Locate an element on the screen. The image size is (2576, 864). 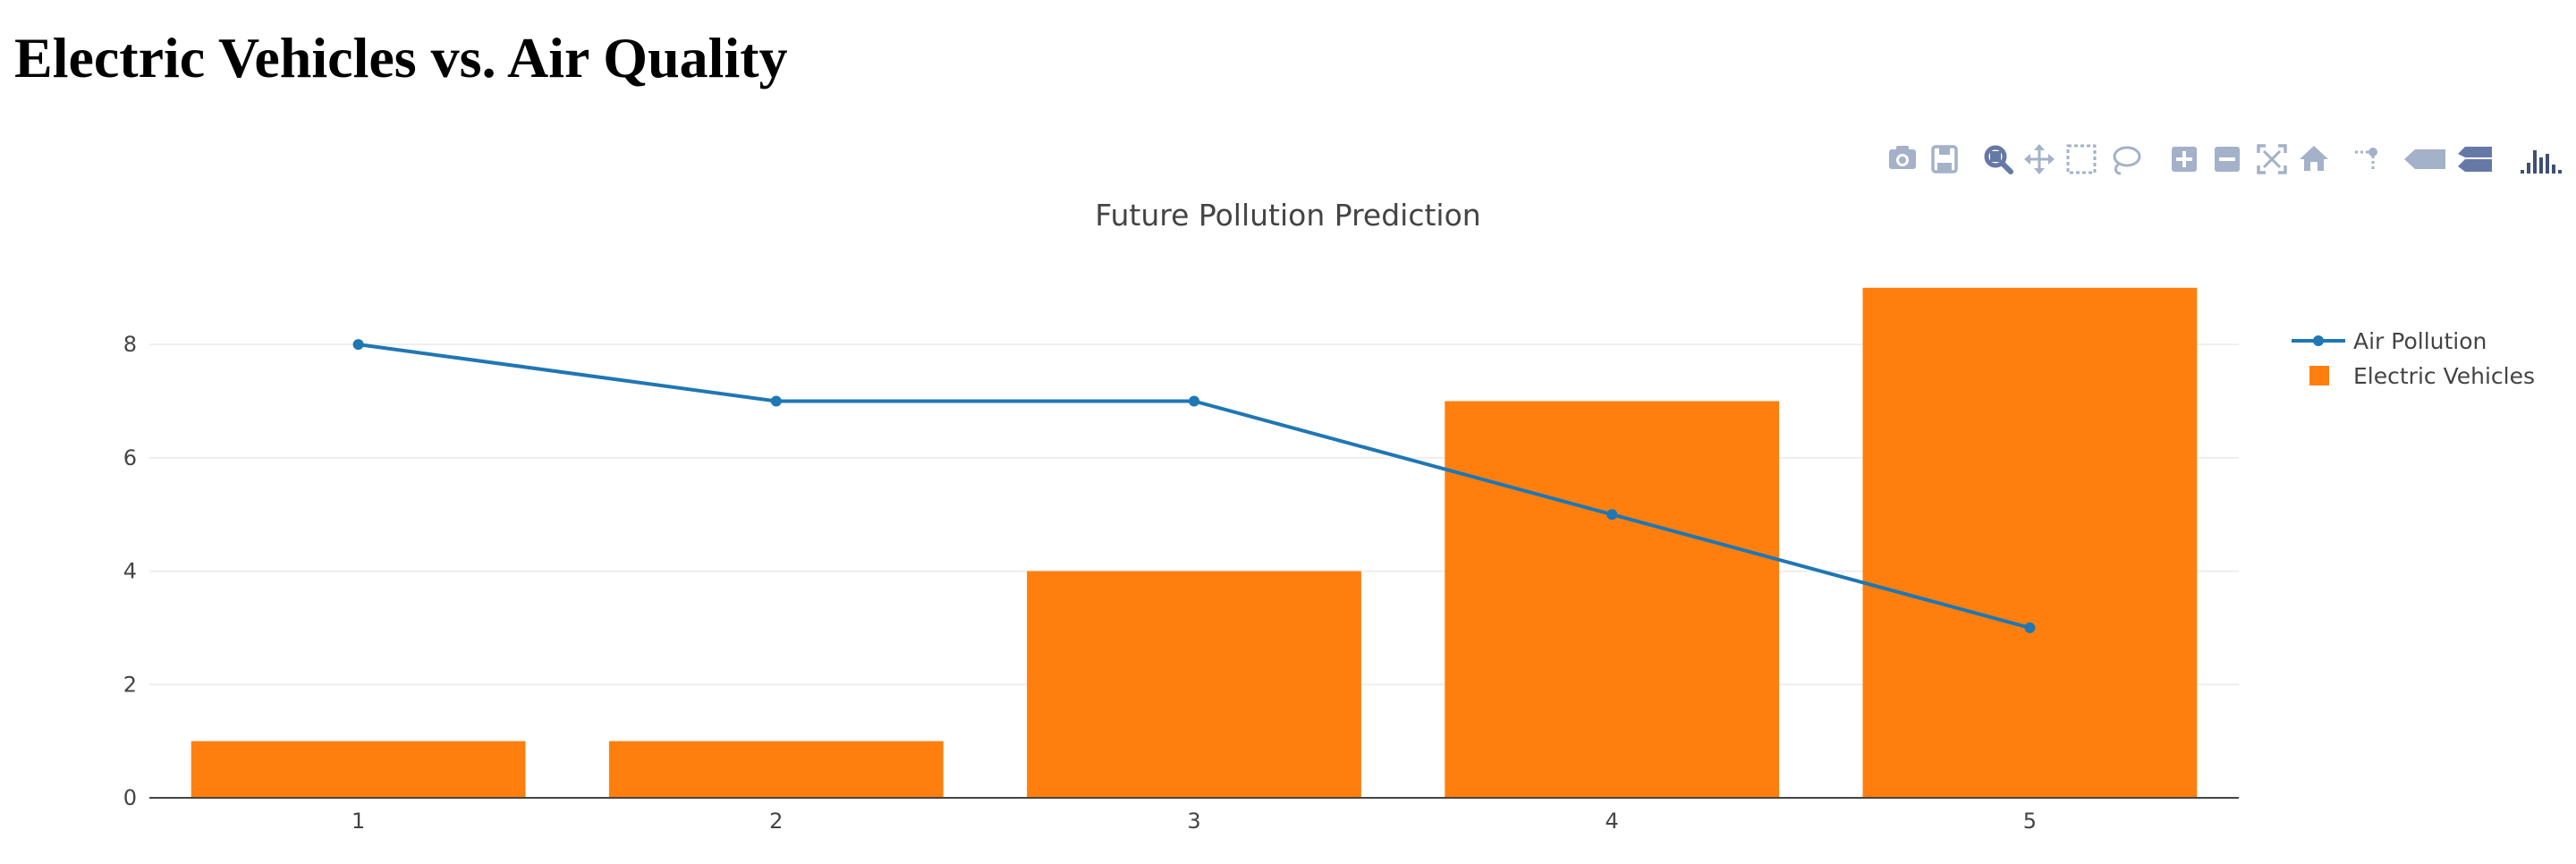
legend-label: Air Pollution is located at coordinates (2420, 341).